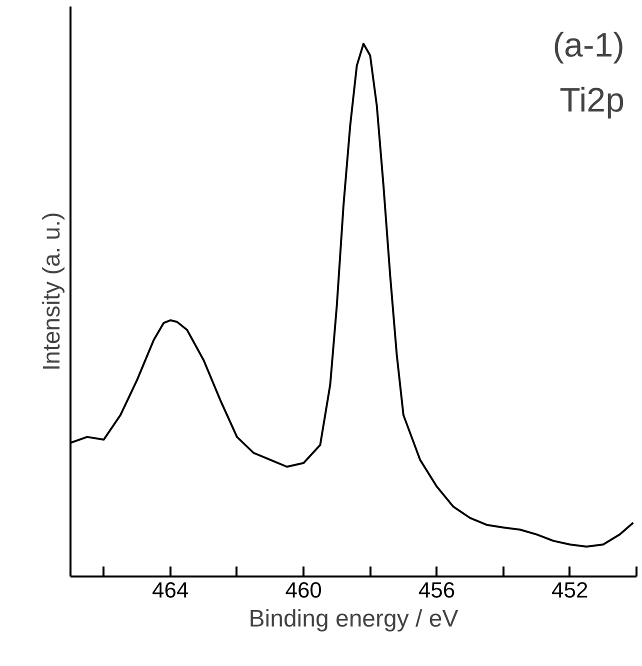 This screenshot has height=666, width=642. I want to click on x-tick-label: 464, so click(170, 590).